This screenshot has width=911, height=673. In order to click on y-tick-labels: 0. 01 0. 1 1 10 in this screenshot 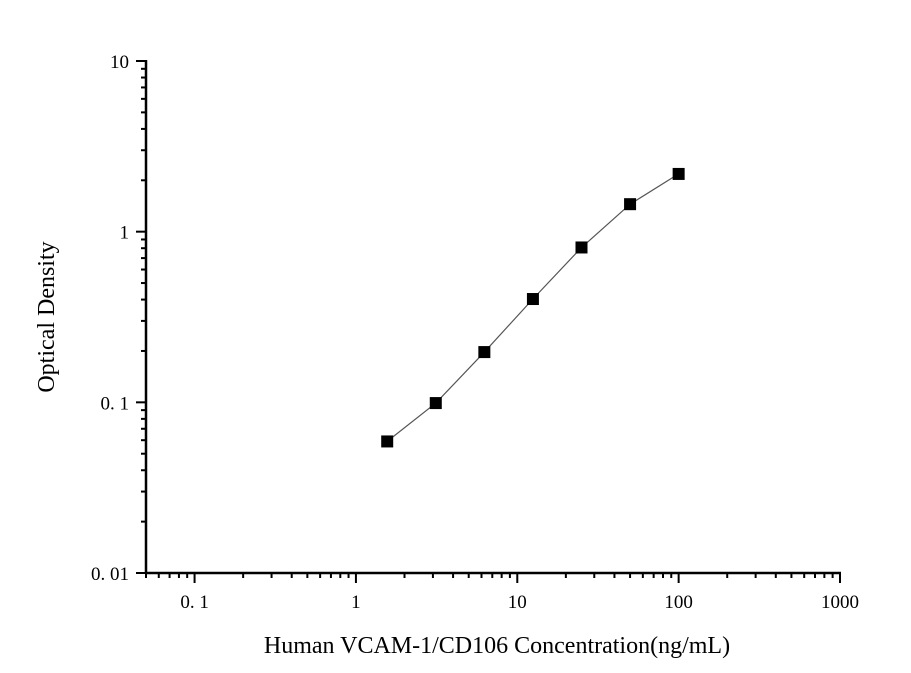, I will do `click(110, 318)`.